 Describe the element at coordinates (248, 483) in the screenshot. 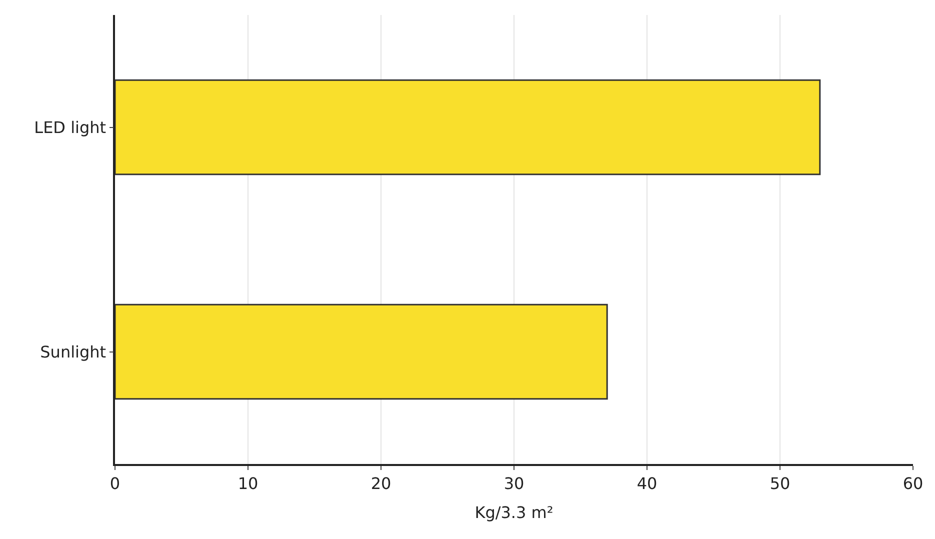

I see `x-tick-label: 10` at that location.